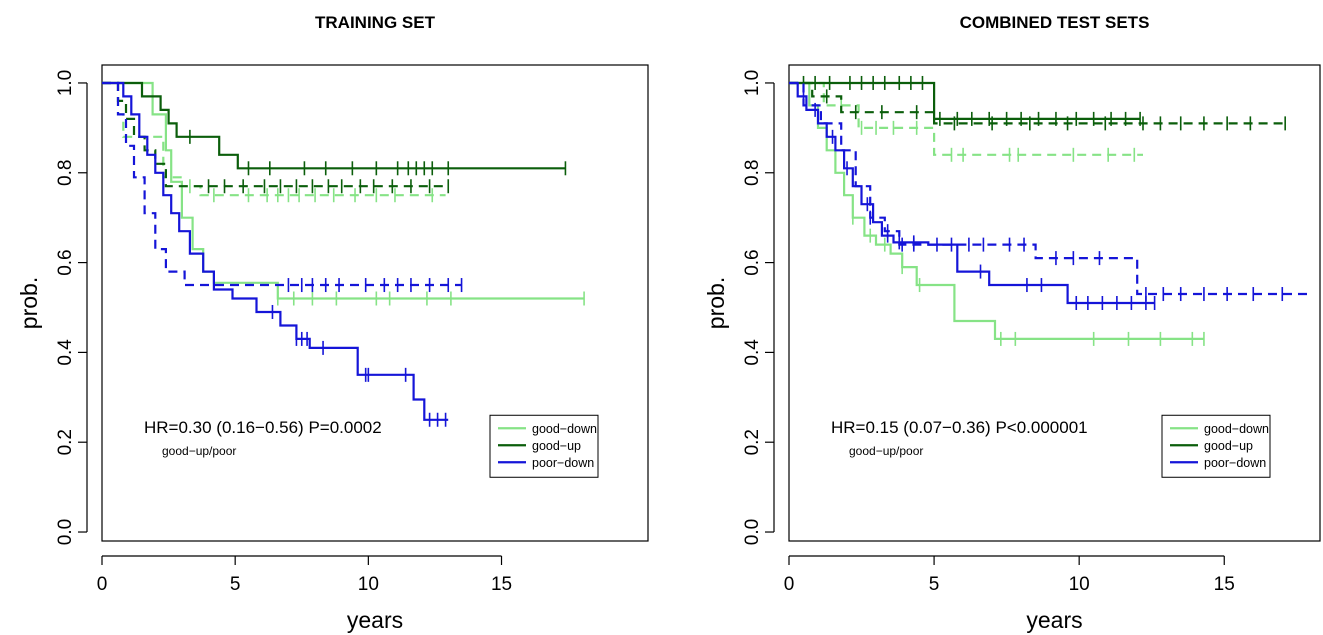 This screenshot has width=1323, height=635. What do you see at coordinates (959, 427) in the screenshot?
I see `hazard-ratio-annotation: HR=0.15 (0.07−0.36) P<0.000001` at bounding box center [959, 427].